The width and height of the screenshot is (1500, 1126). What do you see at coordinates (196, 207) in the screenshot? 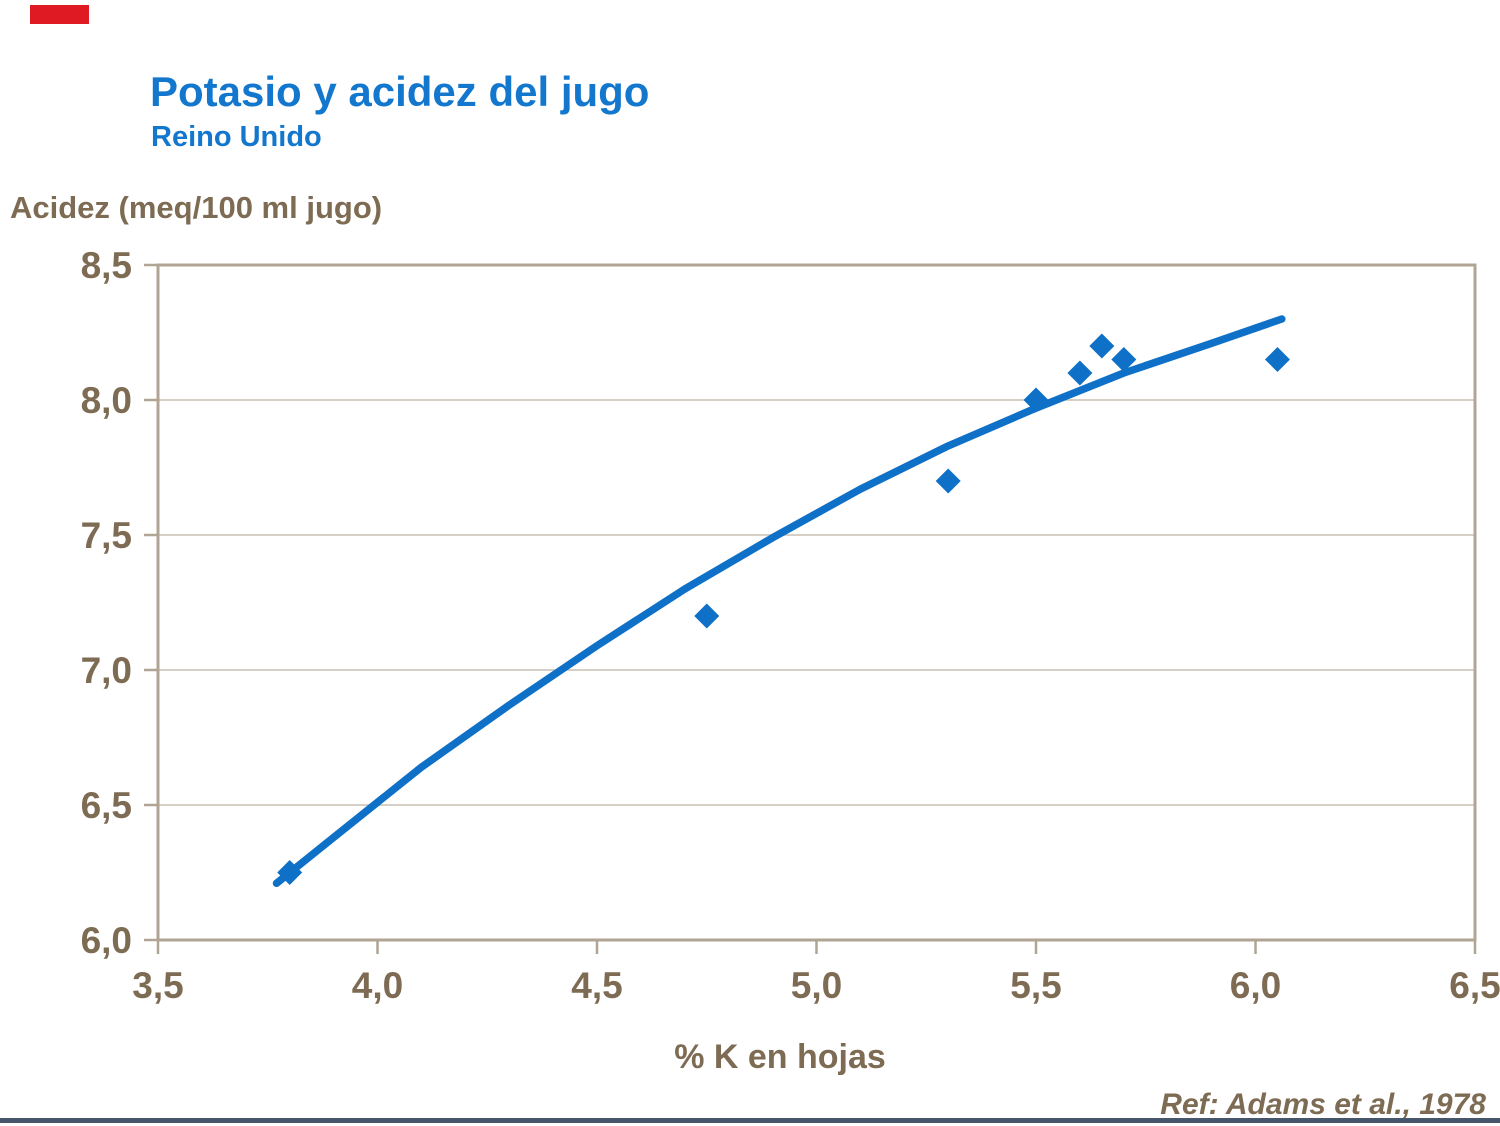
I see `y-axis-title: Acidez (meq/100 ml jugo)` at bounding box center [196, 207].